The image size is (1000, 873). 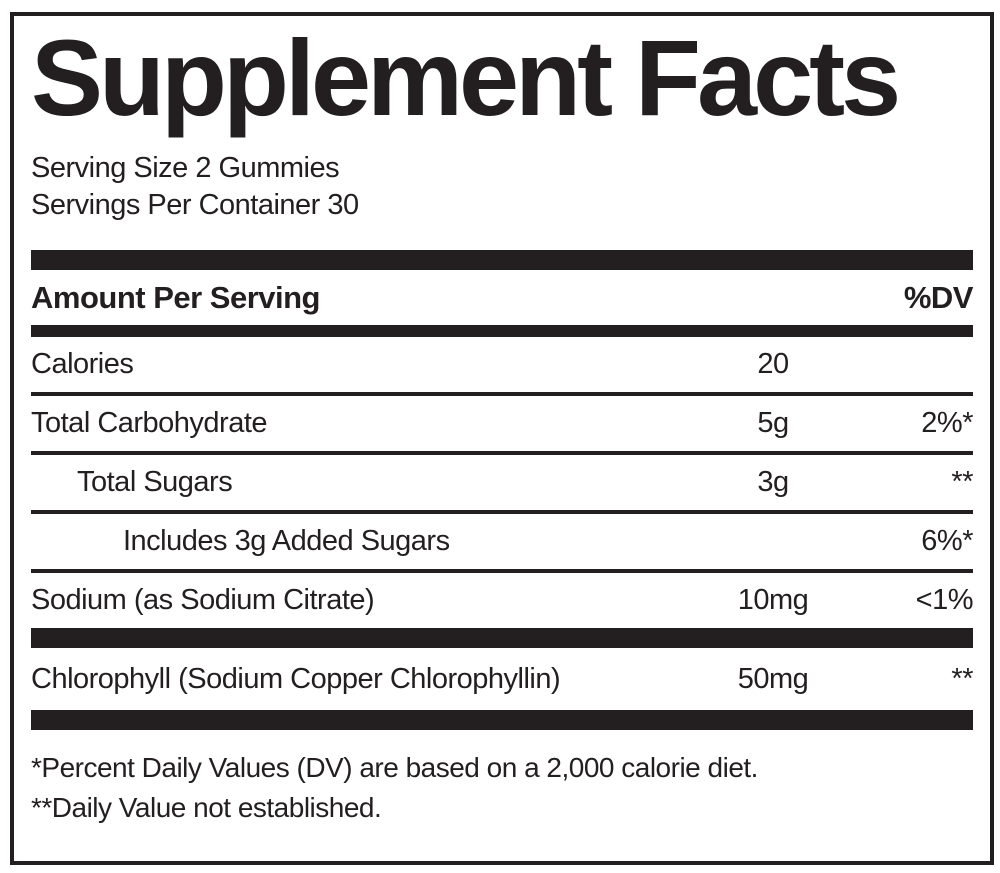 I want to click on amount-per-serving-header: Amount Per Serving, so click(x=176, y=297).